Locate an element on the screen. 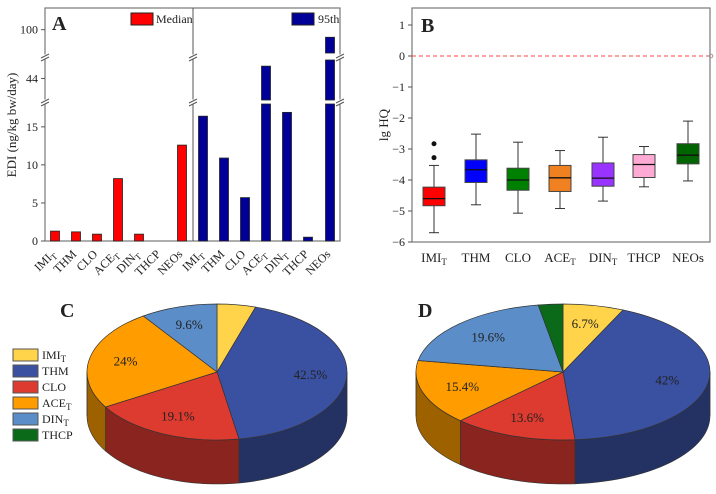 This screenshot has height=494, width=716. x-tick-label: CLO is located at coordinates (518, 257).